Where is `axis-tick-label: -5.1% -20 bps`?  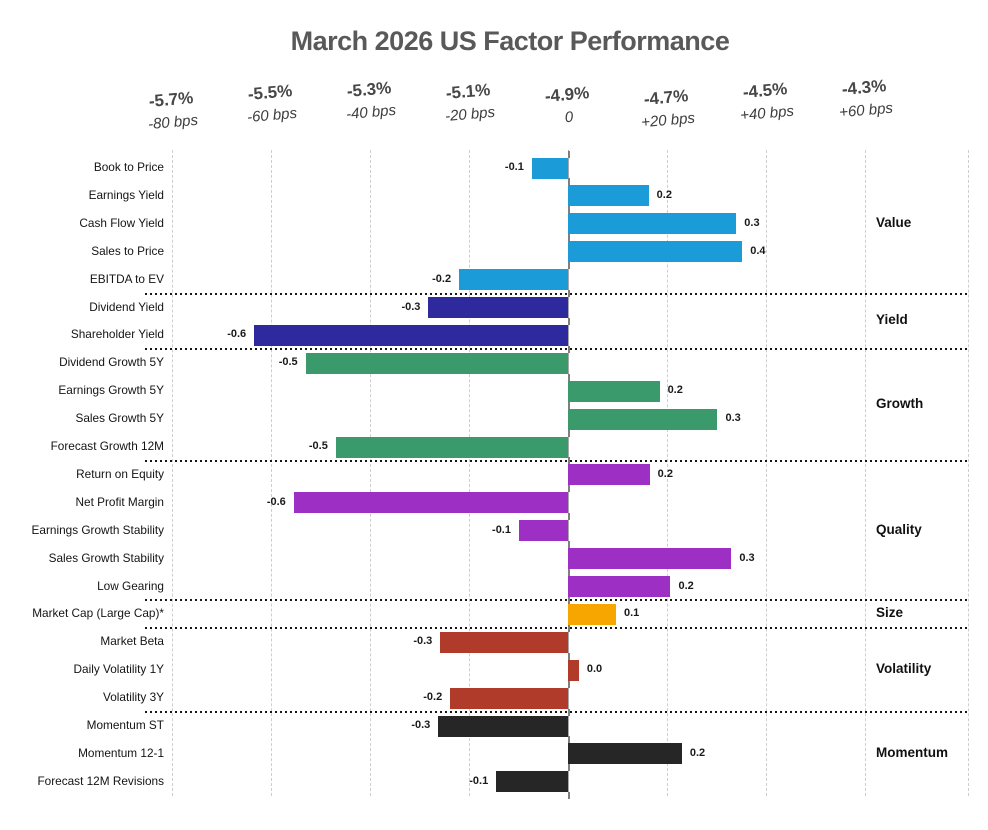 axis-tick-label: -5.1% -20 bps is located at coordinates (468, 103).